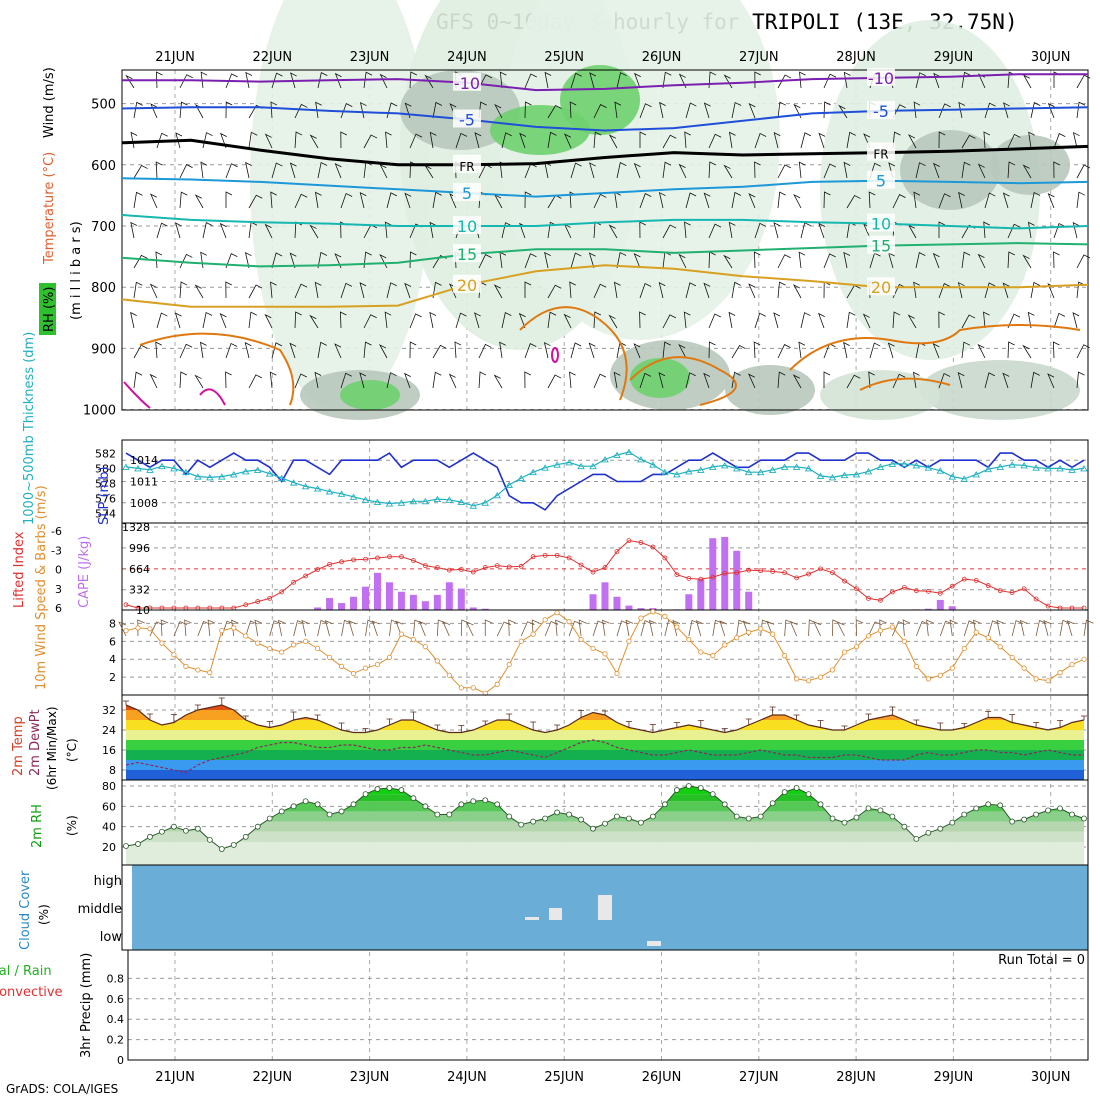 The height and width of the screenshot is (1100, 1100). Describe the element at coordinates (104, 495) in the screenshot. I see `slp-axis-label: SLP (mb)` at that location.